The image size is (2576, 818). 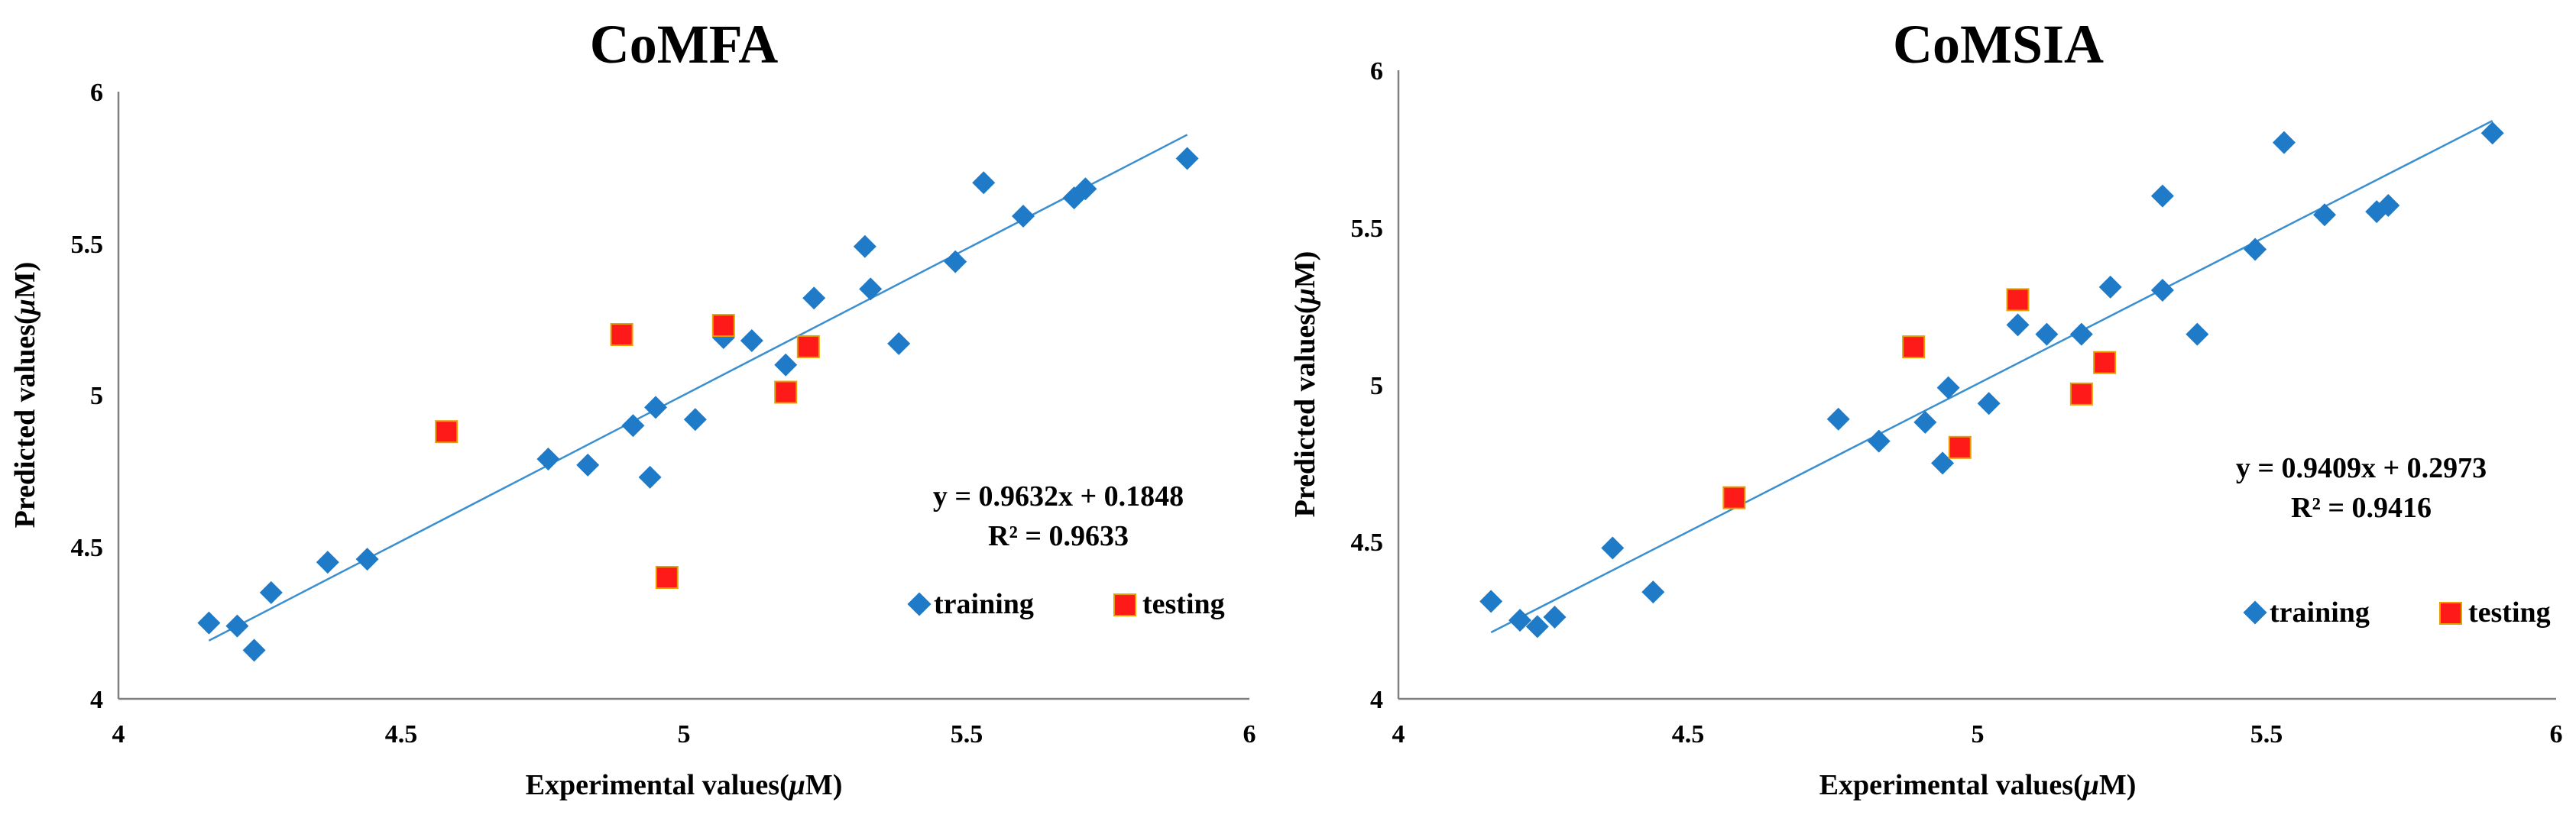 I want to click on r-squared-label: R² = 0.9416, so click(x=2361, y=508).